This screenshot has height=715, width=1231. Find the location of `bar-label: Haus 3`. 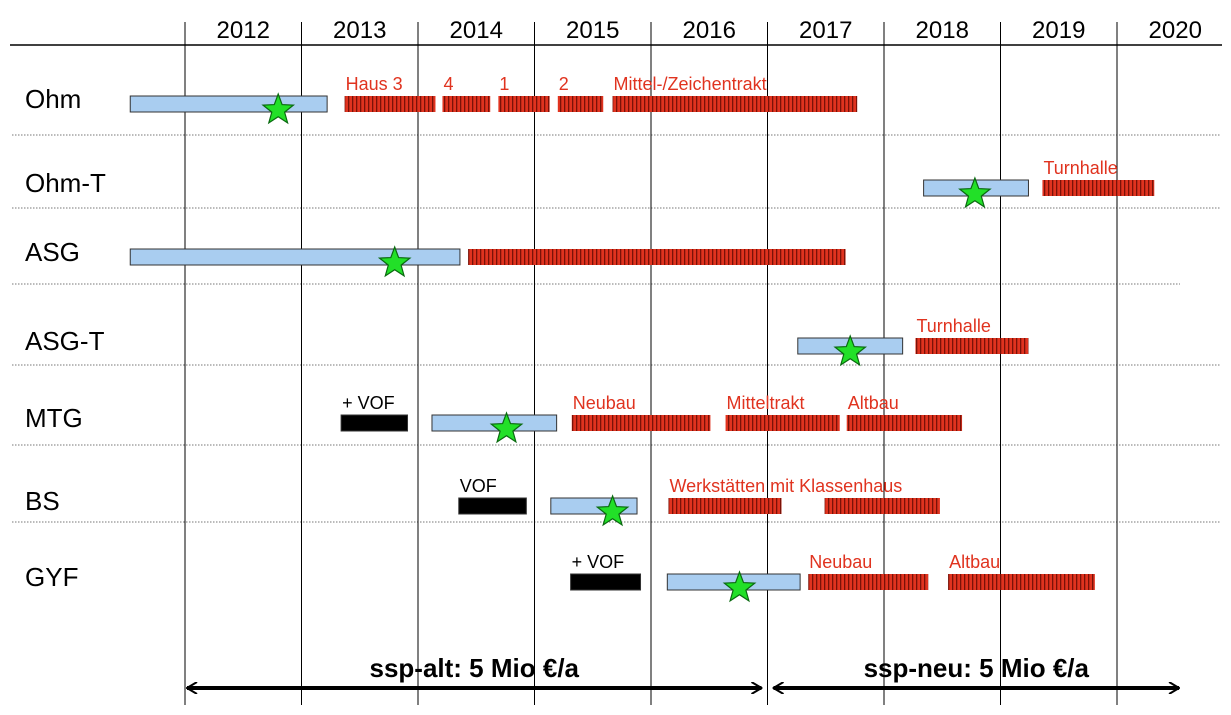

bar-label: Haus 3 is located at coordinates (374, 84).